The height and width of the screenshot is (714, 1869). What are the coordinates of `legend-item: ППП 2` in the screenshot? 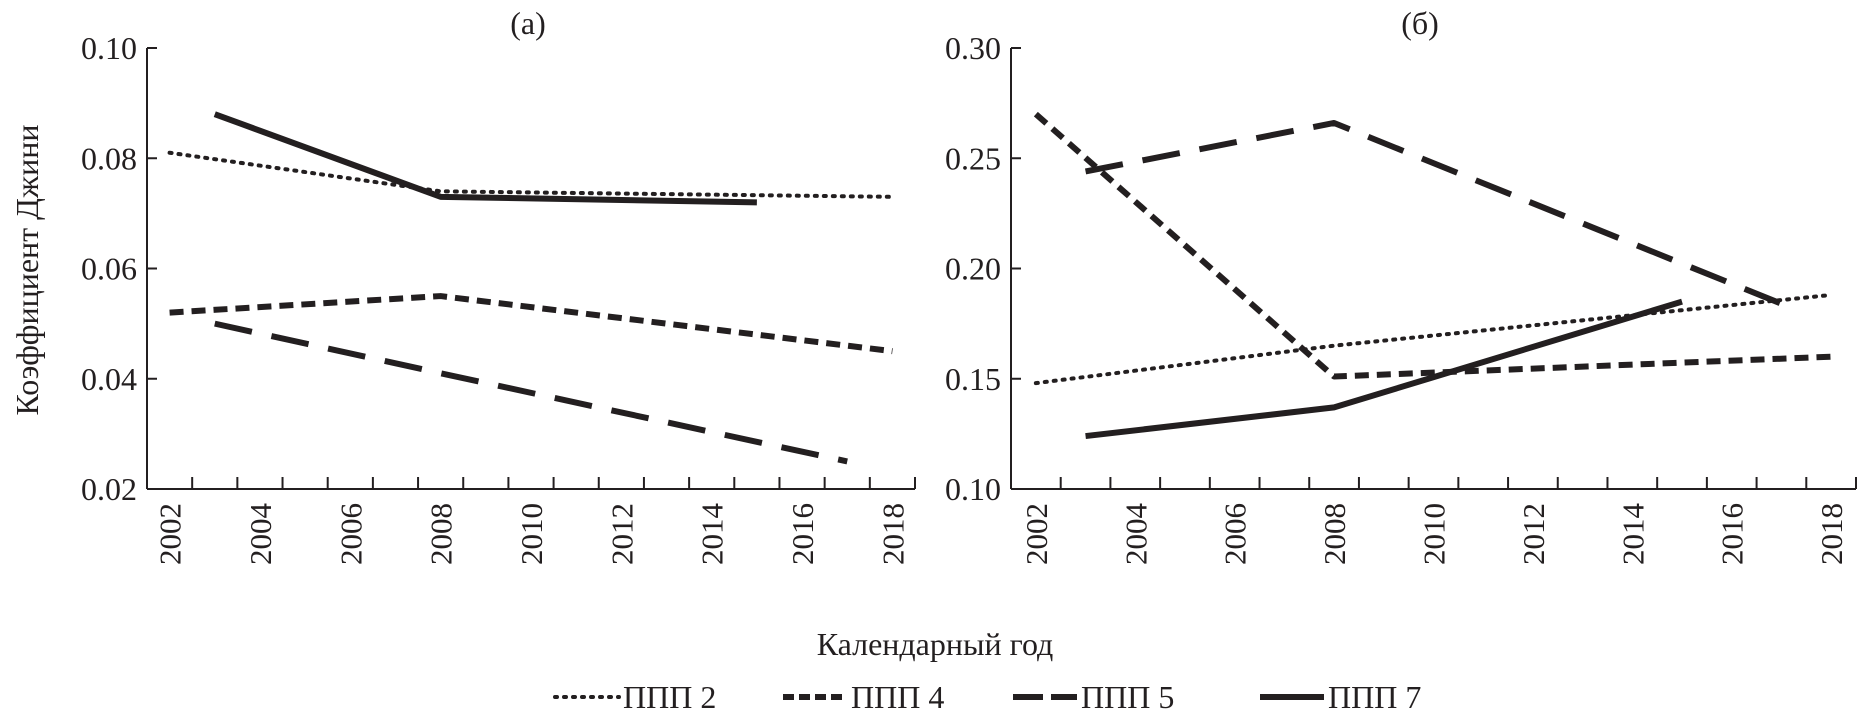 It's located at (634, 696).